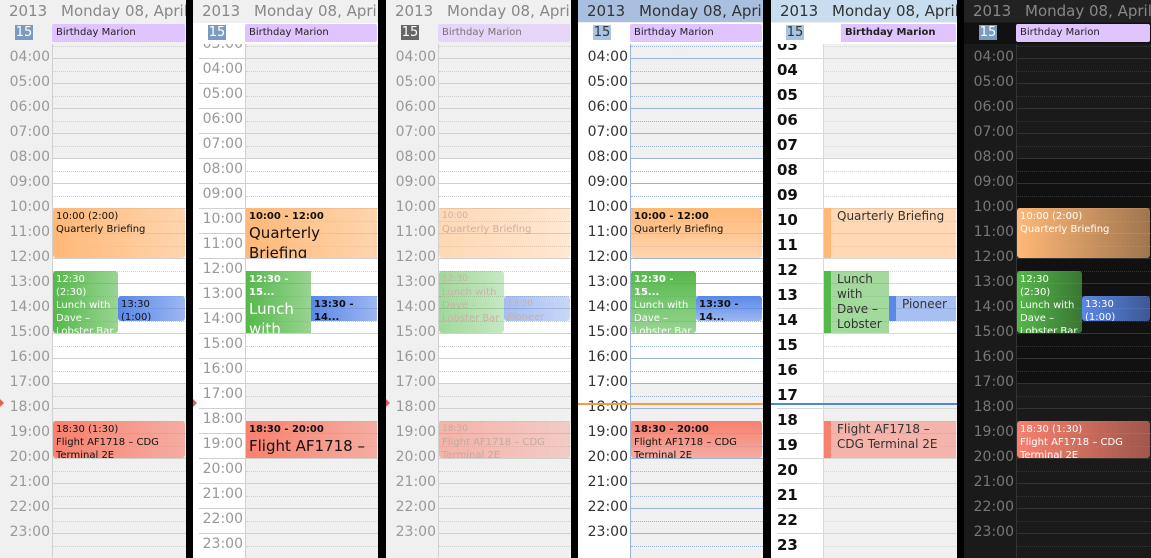 This screenshot has width=1151, height=558. Describe the element at coordinates (471, 301) in the screenshot. I see `event-lunch: 12:30 Lunch with Dave – Lobster Bar` at that location.